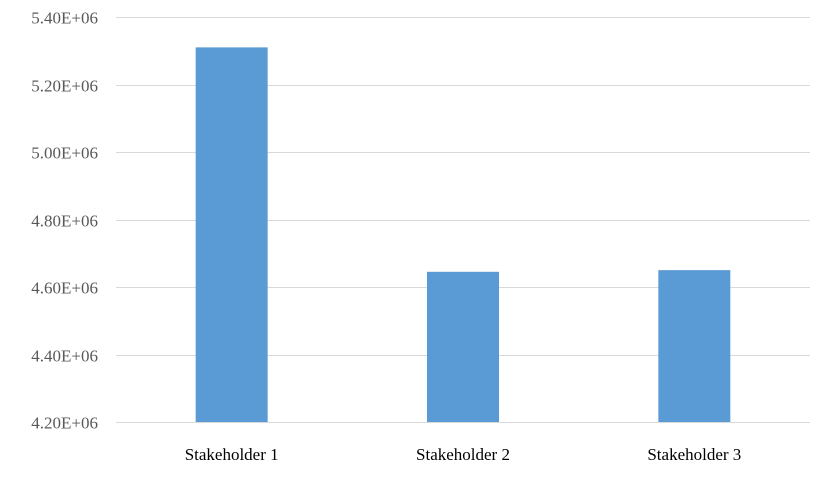 The image size is (837, 491). Describe the element at coordinates (64, 356) in the screenshot. I see `y-tick-label: 4.40E+06` at that location.